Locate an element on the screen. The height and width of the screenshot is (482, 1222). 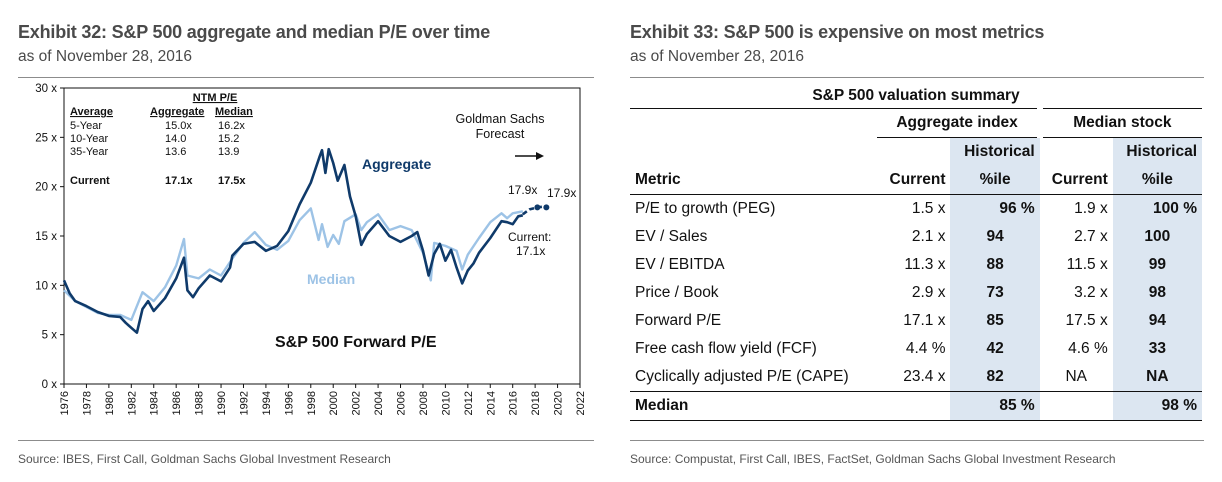
x-tick-label: 1996 is located at coordinates (289, 403).